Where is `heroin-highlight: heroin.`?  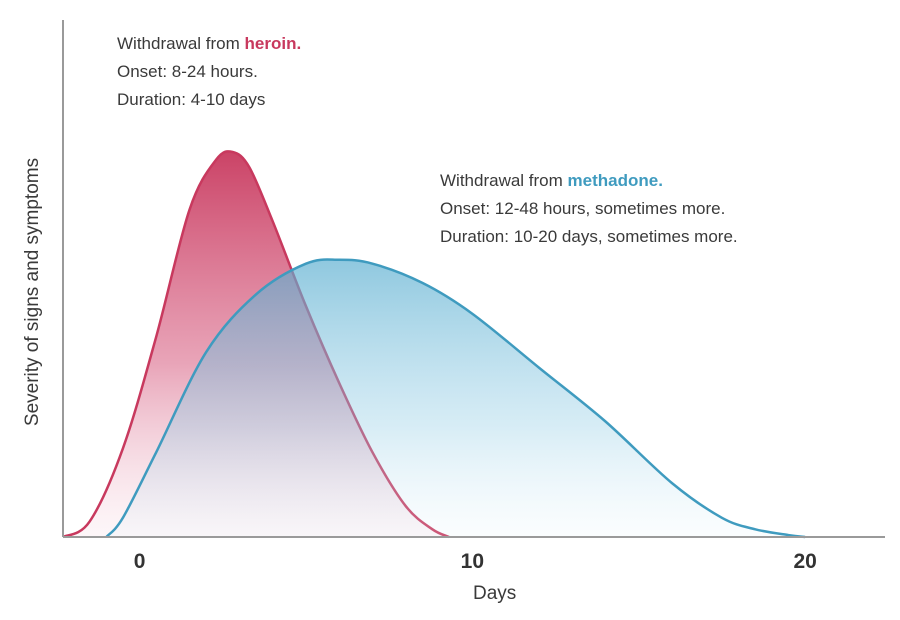 heroin-highlight: heroin. is located at coordinates (273, 43).